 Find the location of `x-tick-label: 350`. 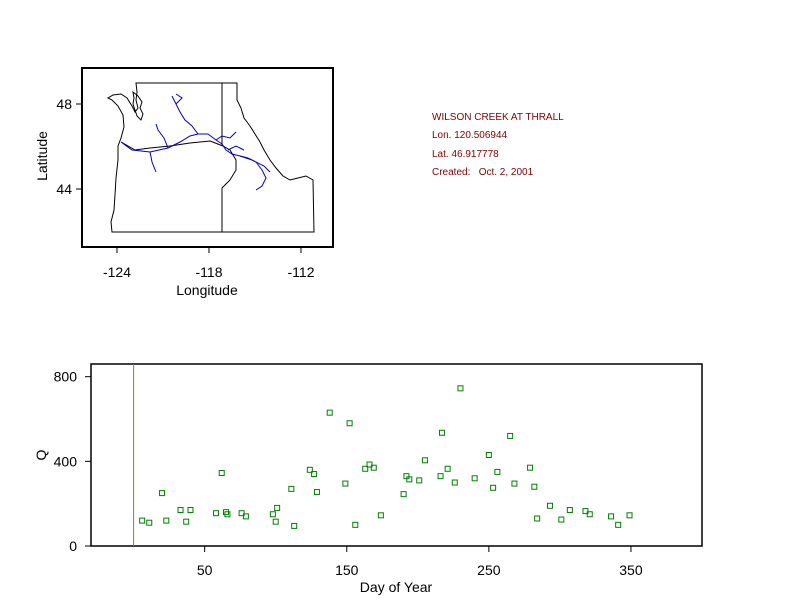

x-tick-label: 350 is located at coordinates (631, 570).